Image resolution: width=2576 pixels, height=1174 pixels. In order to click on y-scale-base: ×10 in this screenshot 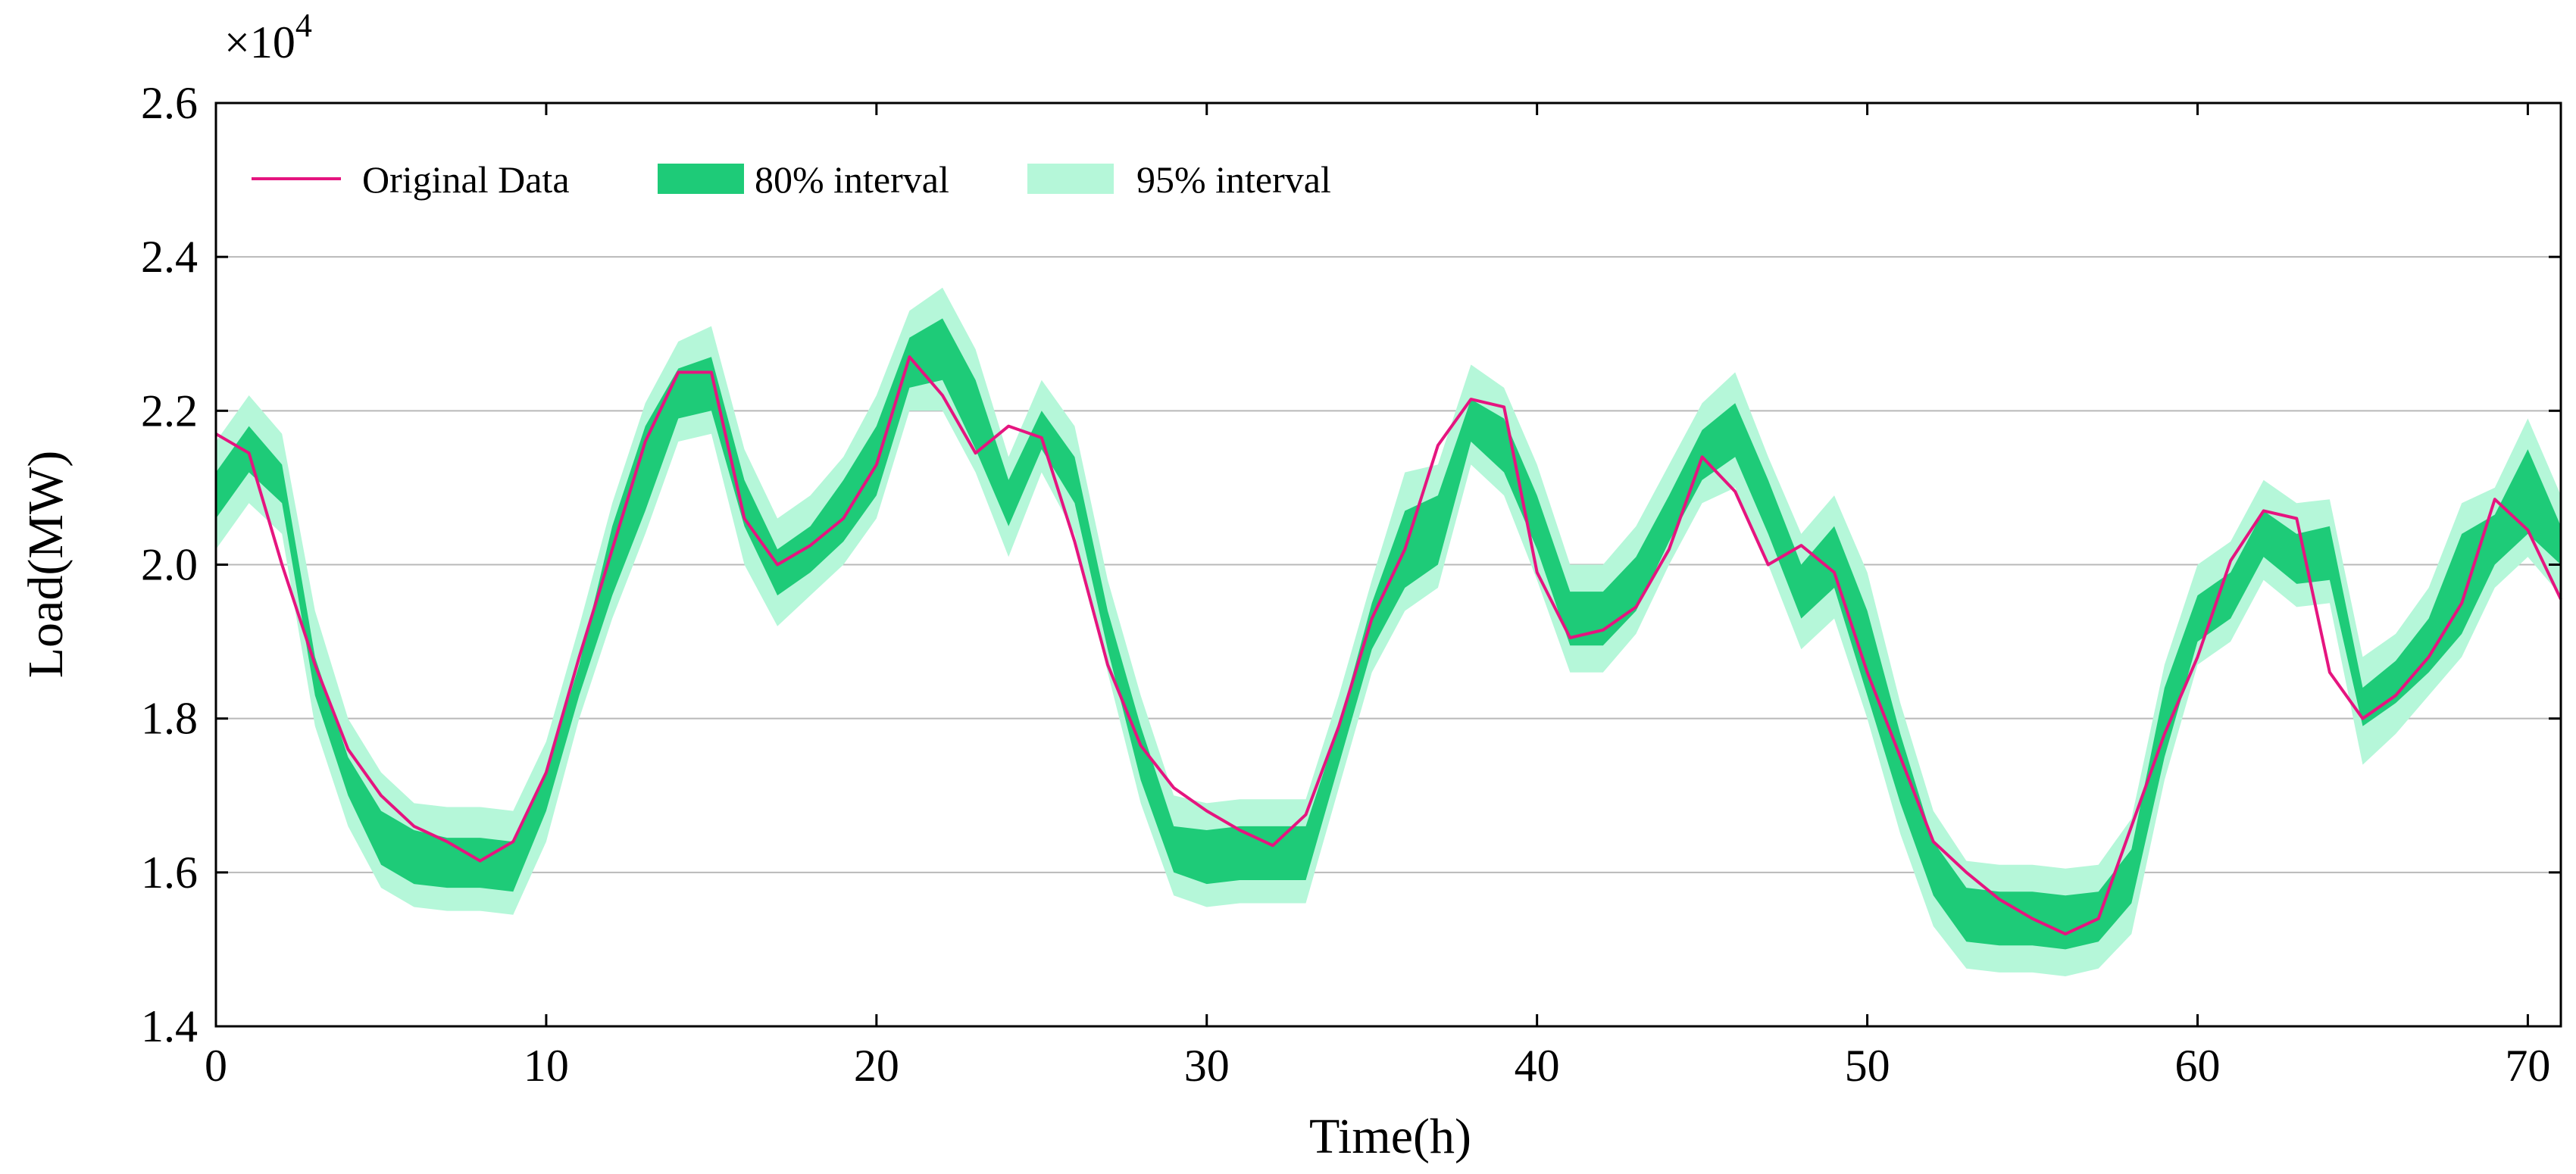, I will do `click(259, 42)`.